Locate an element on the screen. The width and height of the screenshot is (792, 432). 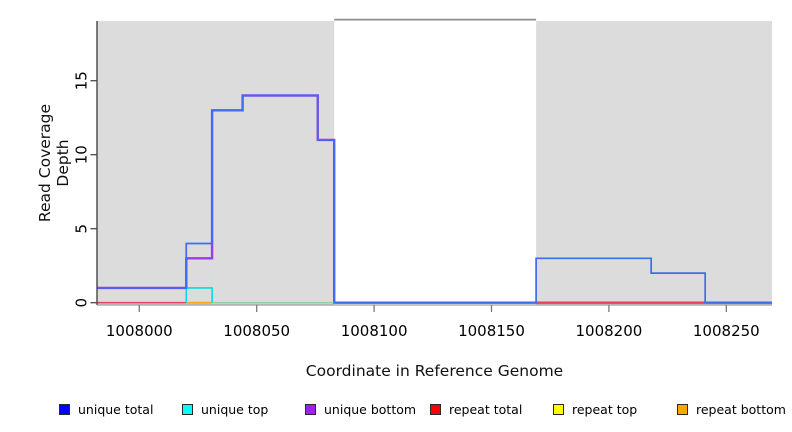
legend-item-unique-bottom: unique bottom is located at coordinates (360, 409).